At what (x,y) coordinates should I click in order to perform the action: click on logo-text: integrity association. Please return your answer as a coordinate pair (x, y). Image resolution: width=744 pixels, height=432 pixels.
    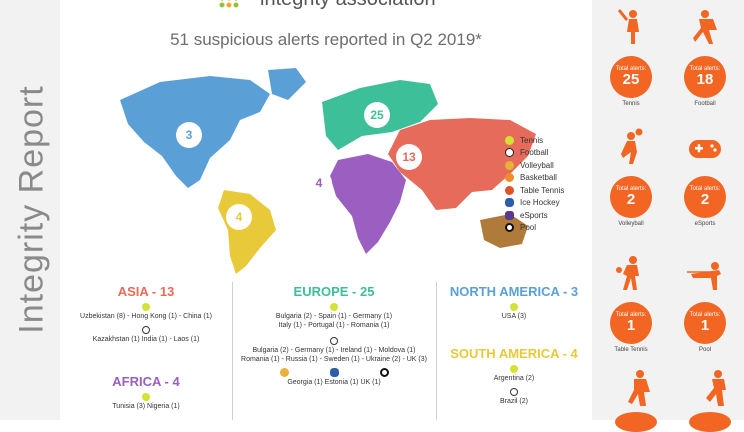
    Looking at the image, I should click on (348, 5).